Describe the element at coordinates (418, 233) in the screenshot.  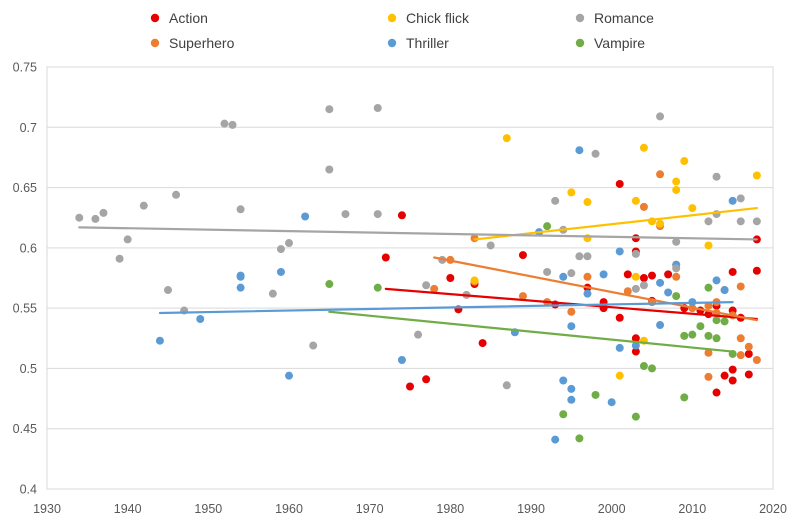
I see `trendline-romance` at that location.